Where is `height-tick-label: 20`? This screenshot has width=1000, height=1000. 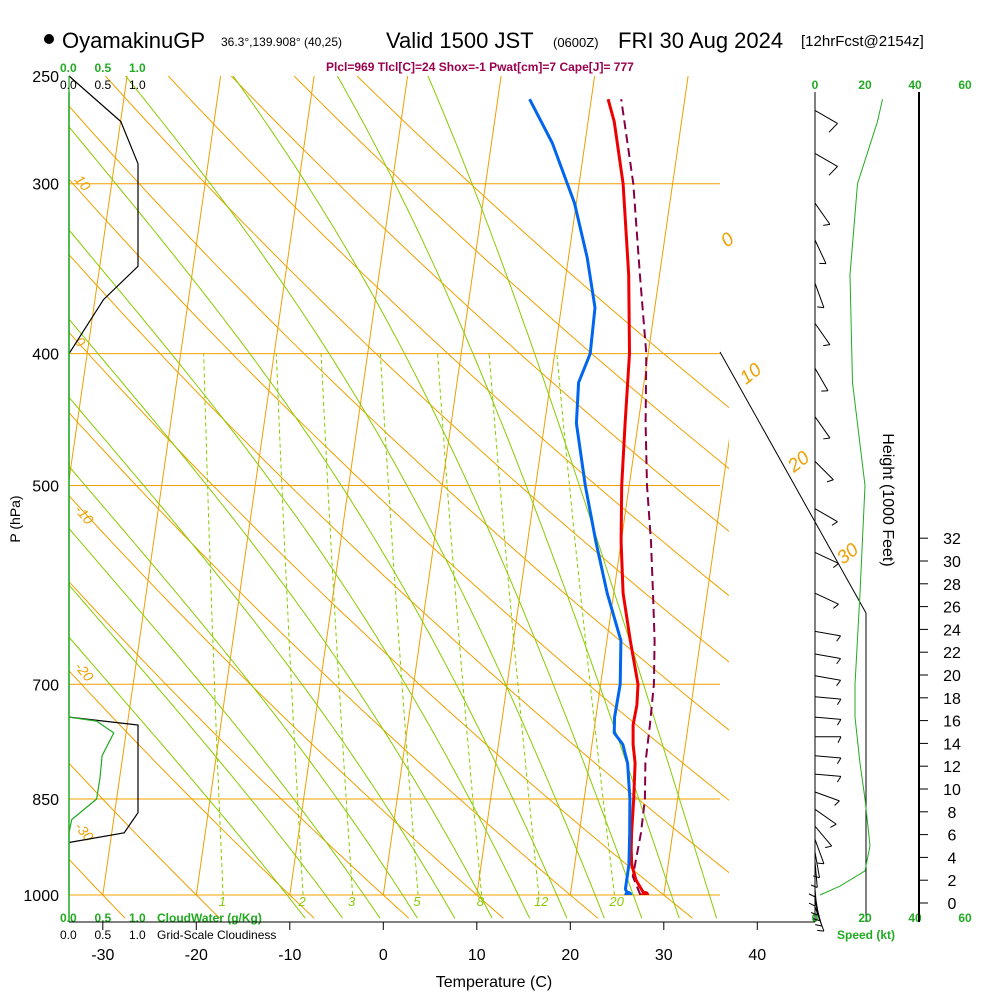 height-tick-label: 20 is located at coordinates (952, 676).